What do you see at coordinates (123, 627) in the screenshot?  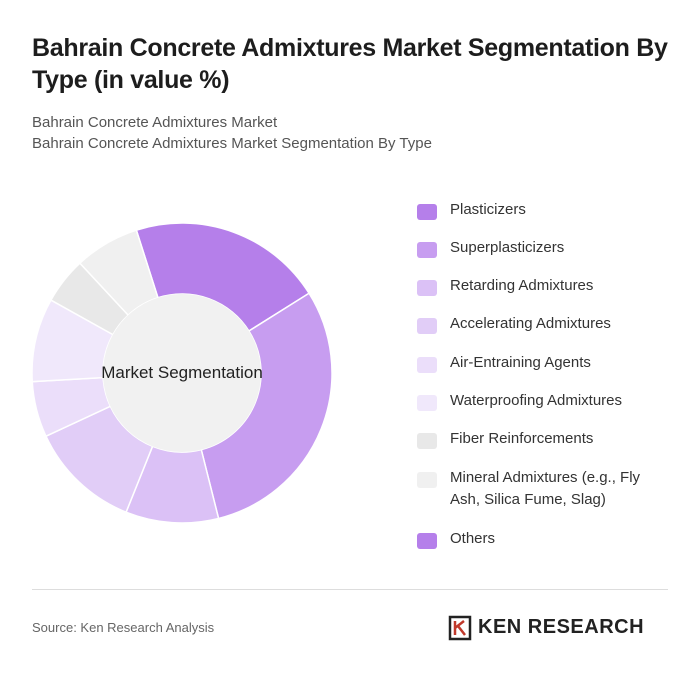 I see `source-note: Source: Ken Research Analysis` at bounding box center [123, 627].